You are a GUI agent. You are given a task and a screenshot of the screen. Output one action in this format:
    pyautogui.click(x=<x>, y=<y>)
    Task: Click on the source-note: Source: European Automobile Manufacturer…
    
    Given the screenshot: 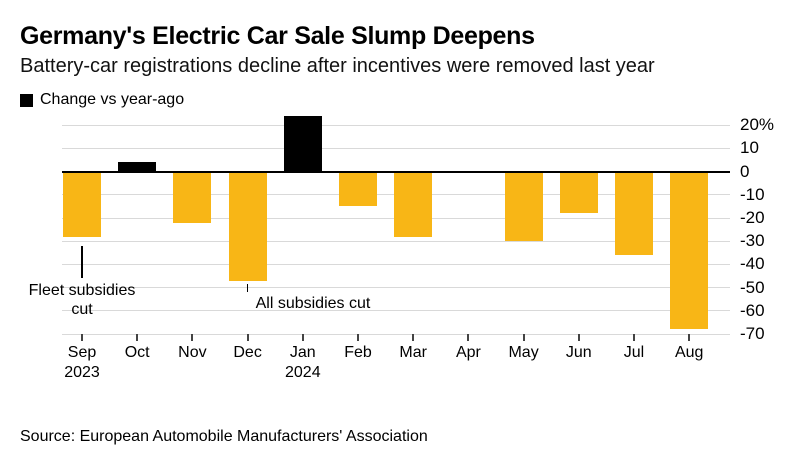 What is the action you would take?
    pyautogui.click(x=224, y=436)
    